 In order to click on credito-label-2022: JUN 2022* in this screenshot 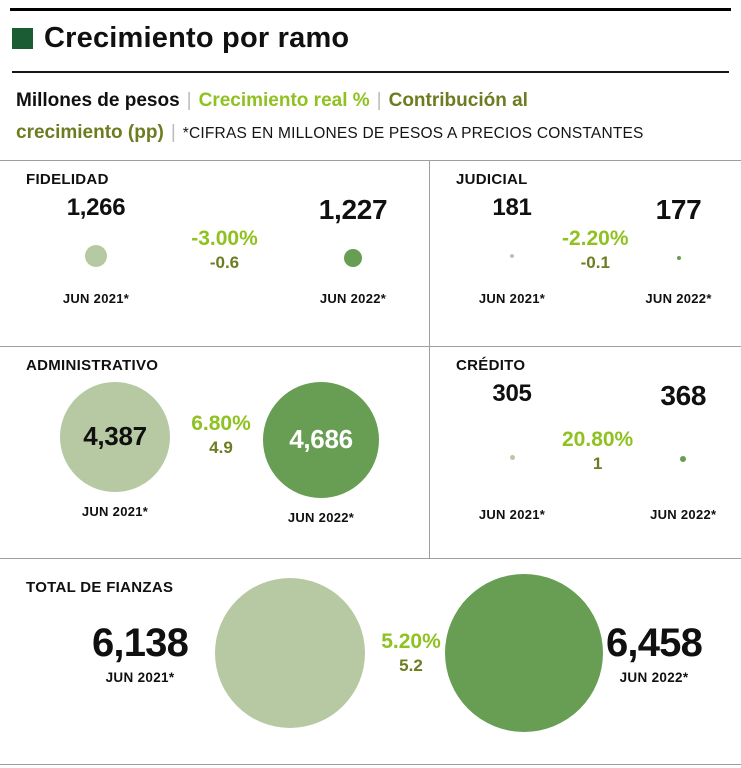, I will do `click(683, 514)`.